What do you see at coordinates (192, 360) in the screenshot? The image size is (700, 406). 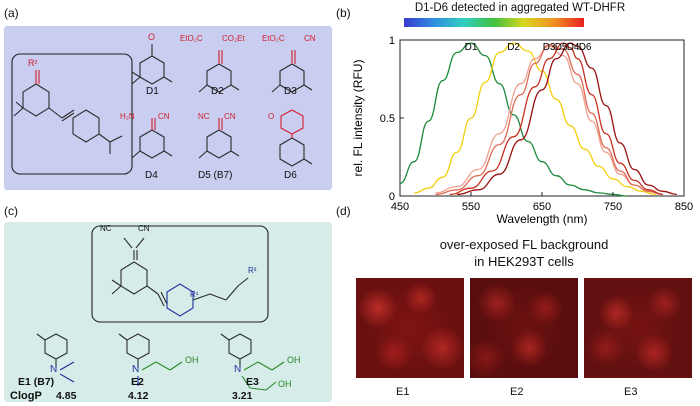 I see `e2-oh-label: OH` at bounding box center [192, 360].